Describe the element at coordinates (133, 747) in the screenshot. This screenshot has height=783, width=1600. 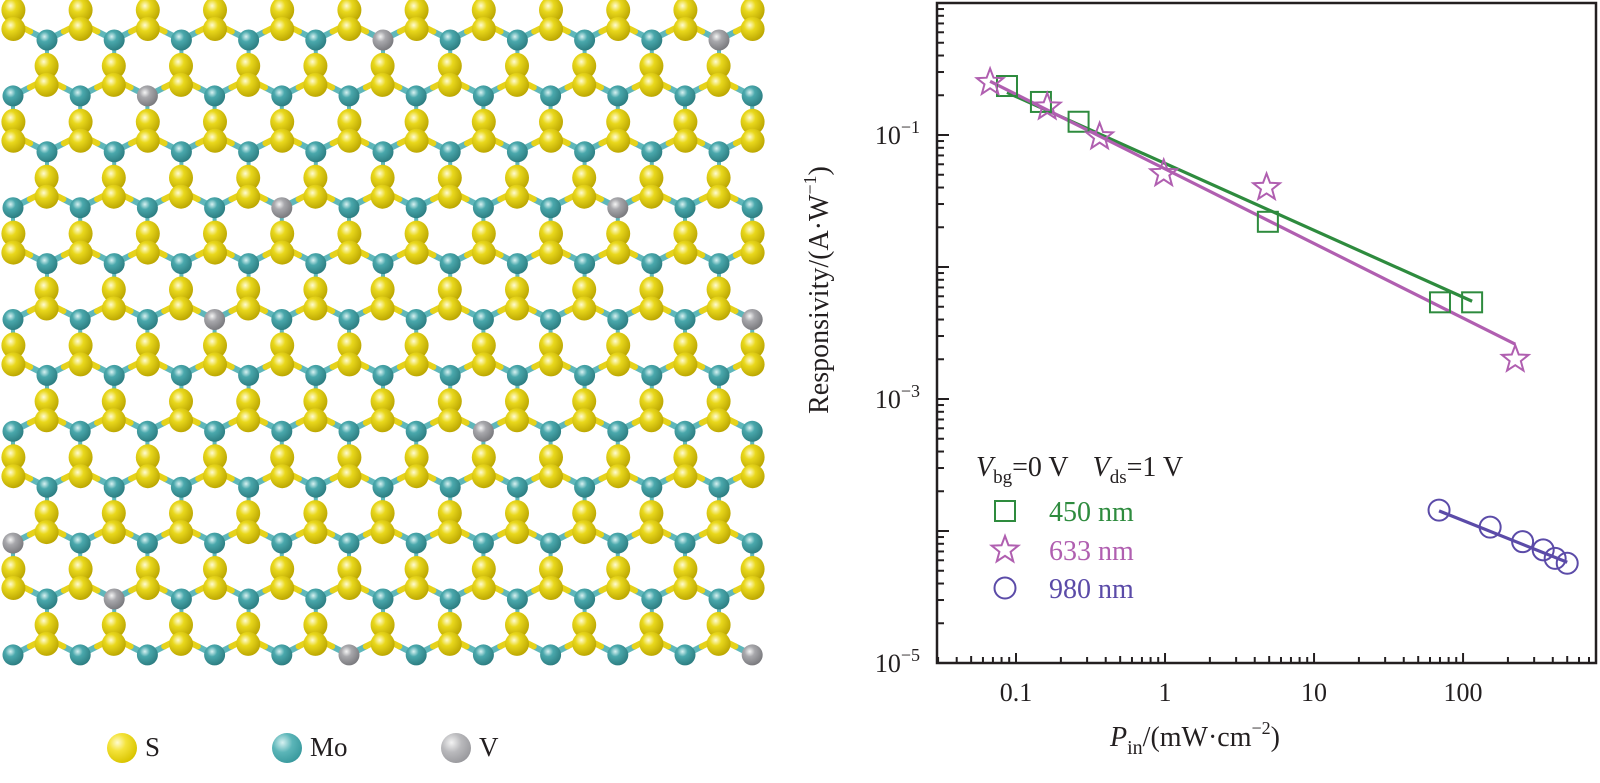
I see `legend-item-s: S` at that location.